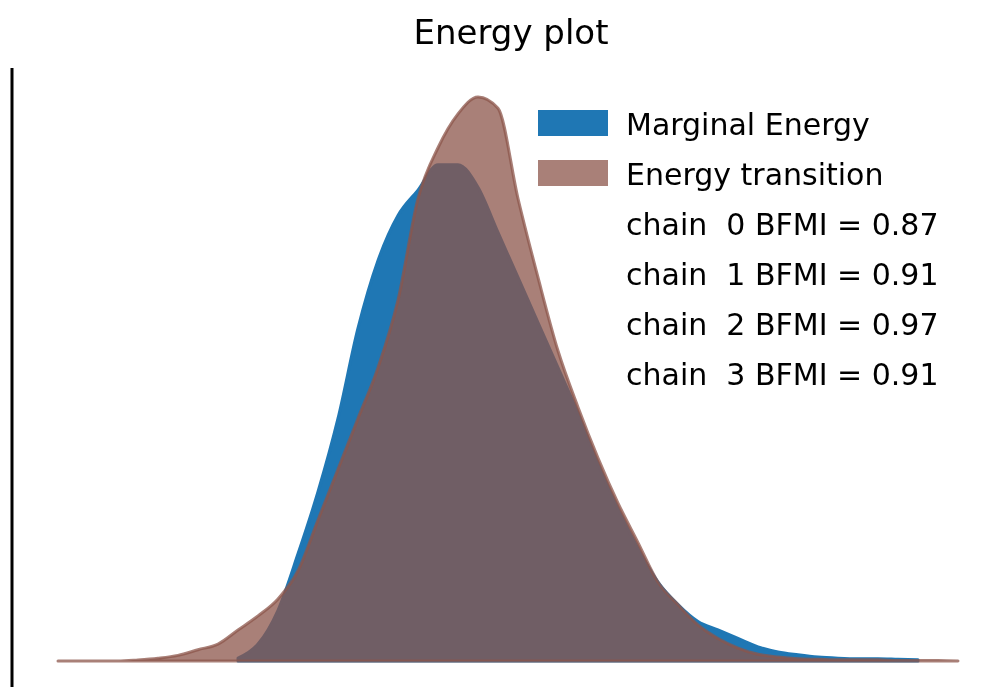 This screenshot has width=1002, height=687. I want to click on legend-label: Marginal Energy, so click(748, 124).